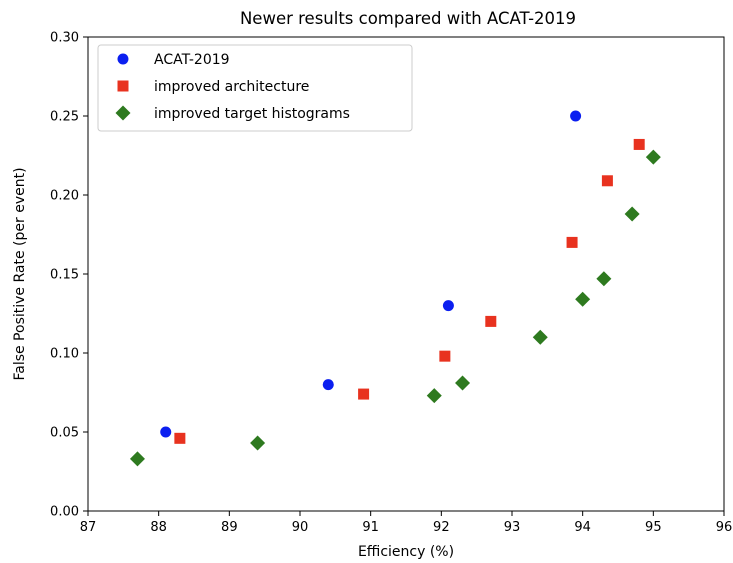 This screenshot has width=733, height=563. What do you see at coordinates (192, 60) in the screenshot?
I see `legend-label: ACAT-2019` at bounding box center [192, 60].